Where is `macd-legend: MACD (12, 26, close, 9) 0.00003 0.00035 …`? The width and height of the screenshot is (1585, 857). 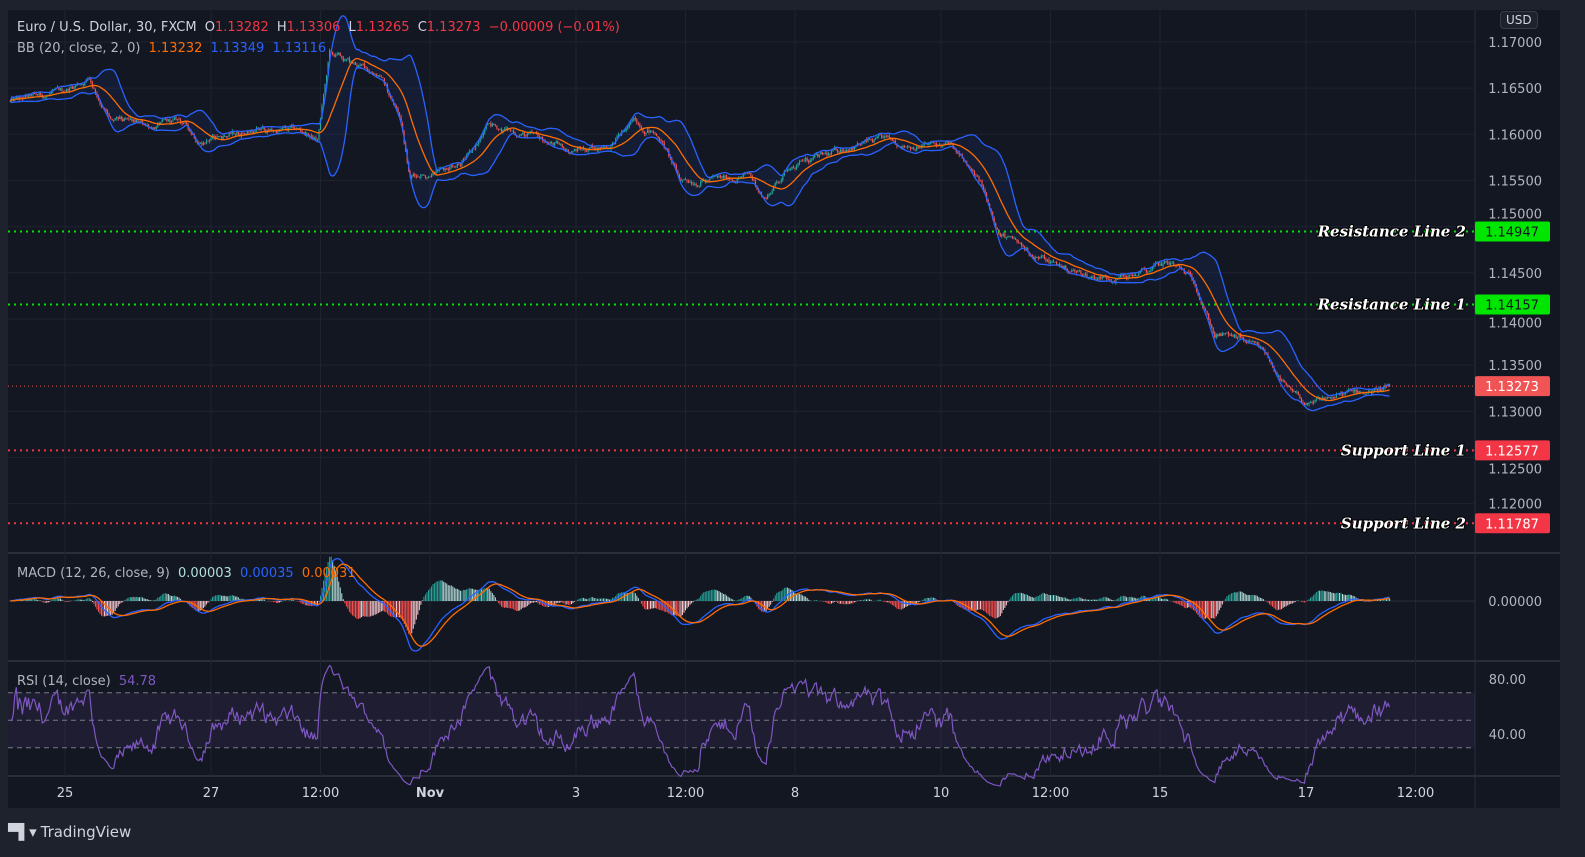 macd-legend: MACD (12, 26, close, 9) 0.00003 0.00035 … is located at coordinates (188, 573).